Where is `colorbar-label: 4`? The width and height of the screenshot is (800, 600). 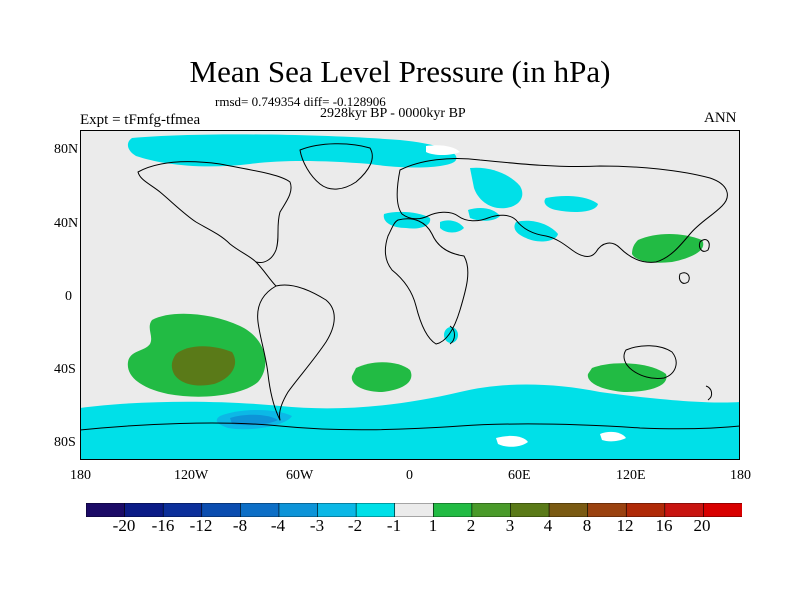 colorbar-label: 4 is located at coordinates (548, 525).